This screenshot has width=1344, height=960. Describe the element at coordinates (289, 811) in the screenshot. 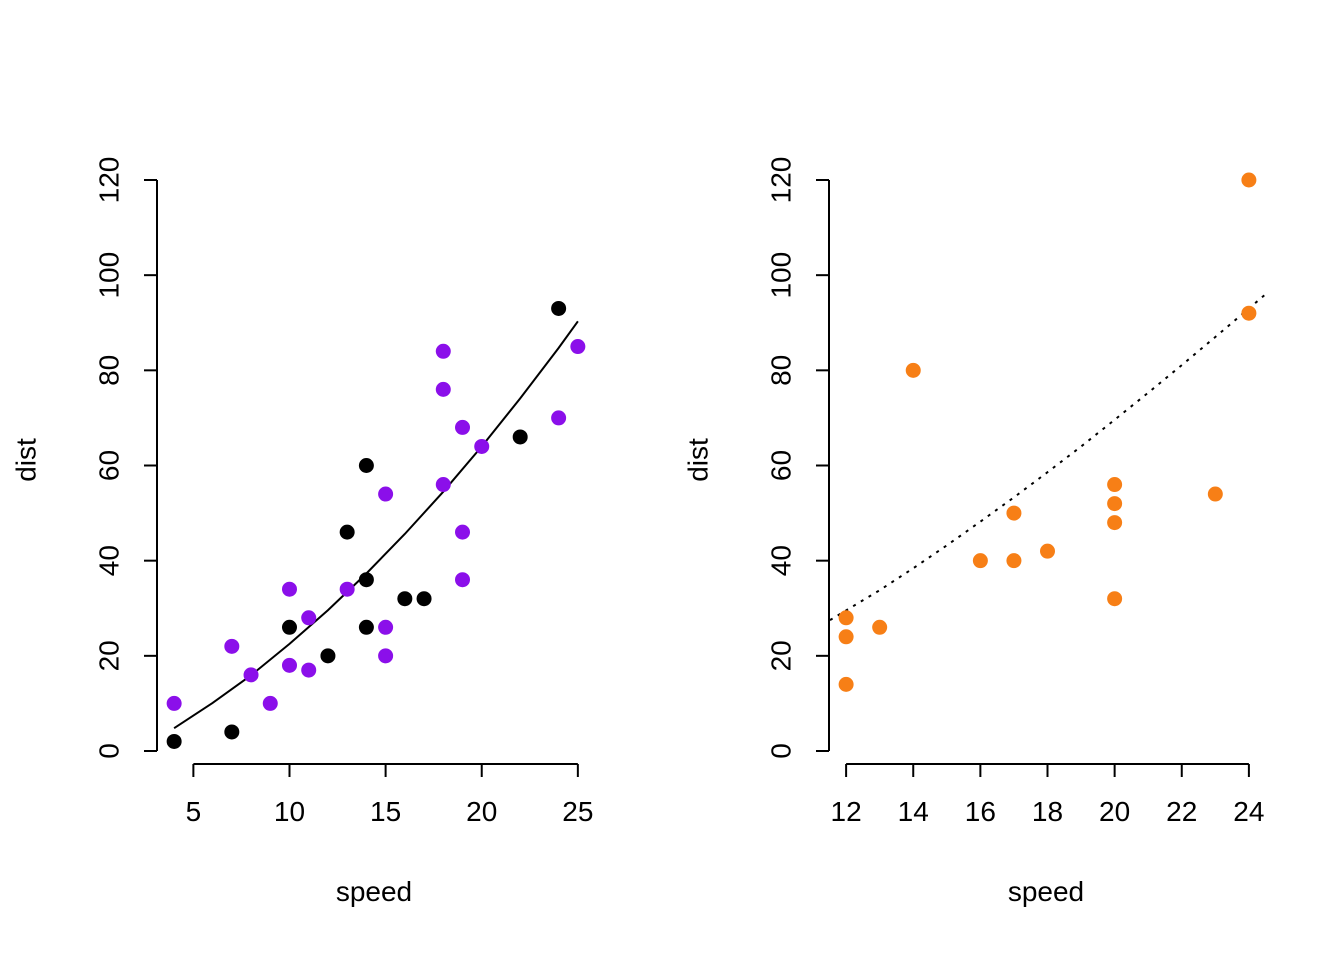

I see `x-tick-label: 10` at that location.